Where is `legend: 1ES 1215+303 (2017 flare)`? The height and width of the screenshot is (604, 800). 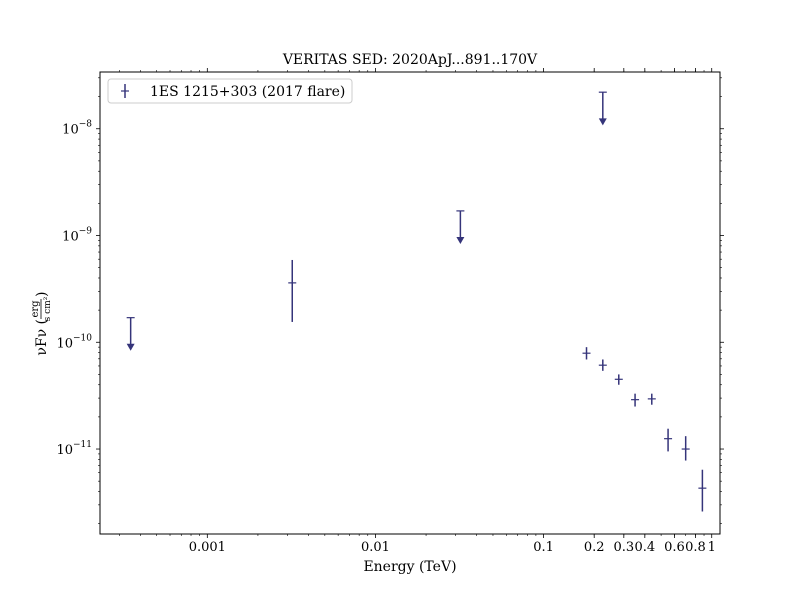
legend: 1ES 1215+303 (2017 flare) is located at coordinates (230, 91).